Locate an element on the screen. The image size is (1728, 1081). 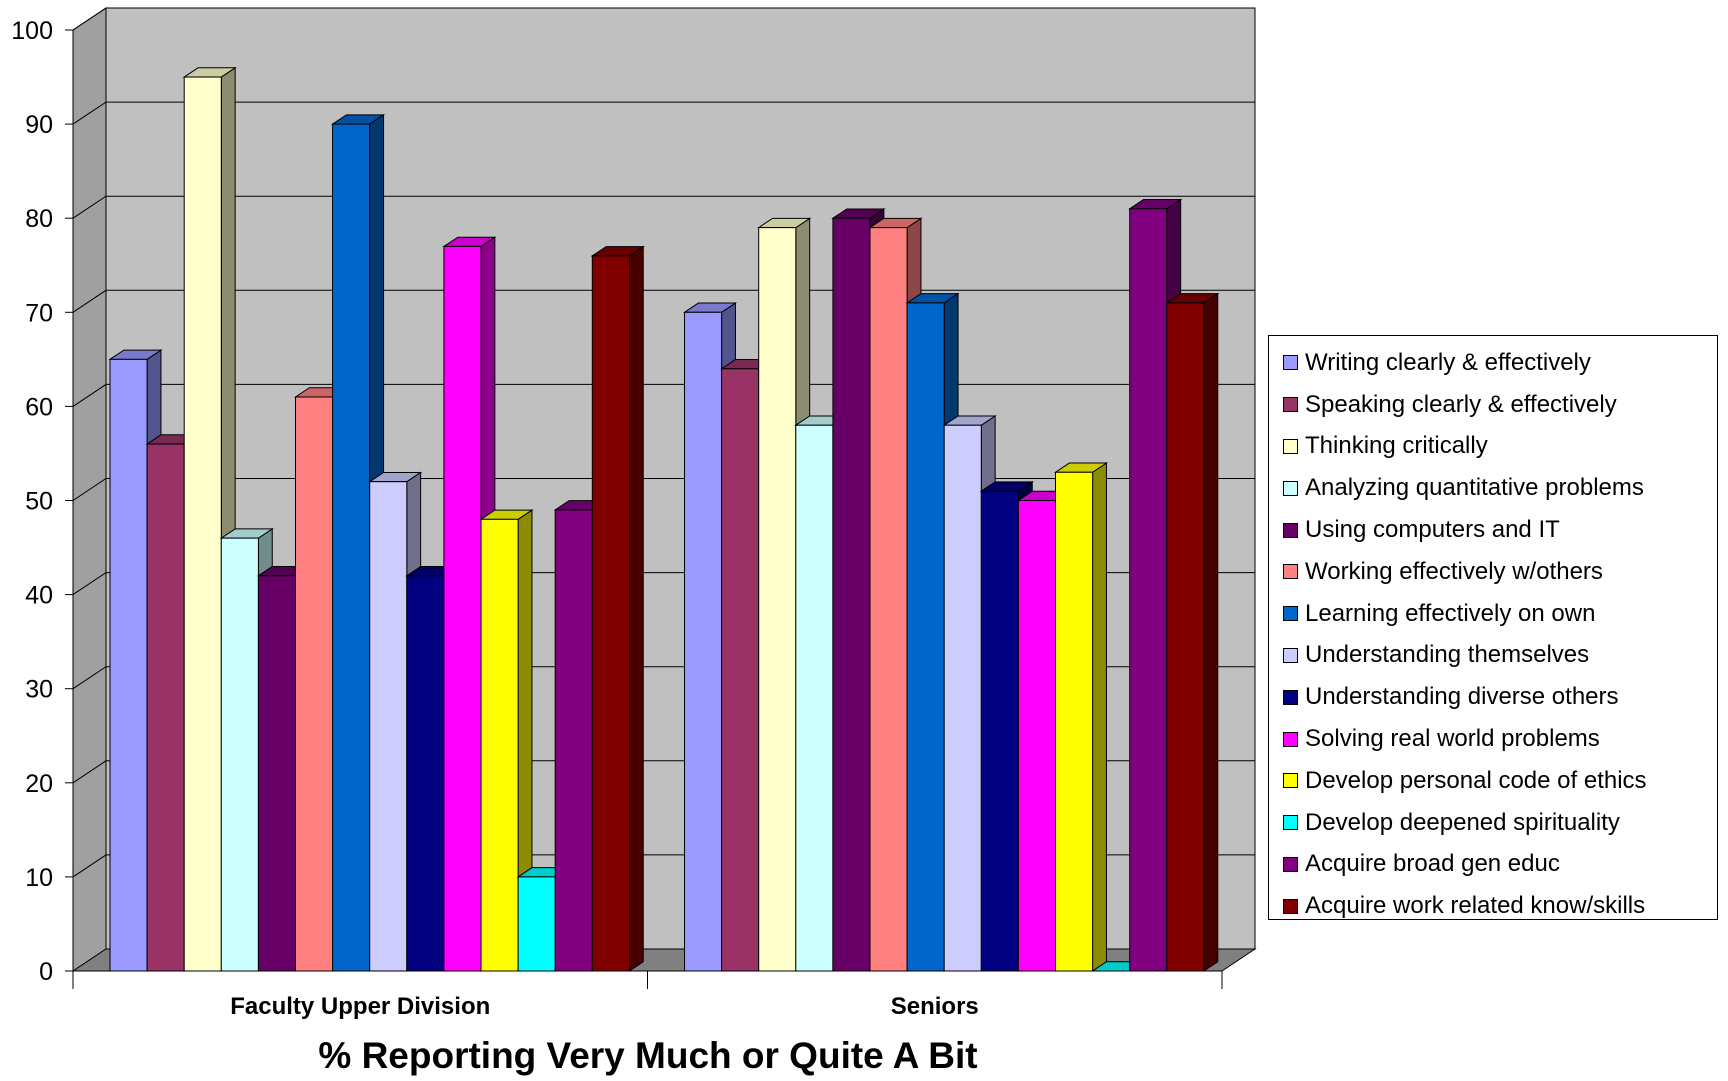
y-tick-label: 50 is located at coordinates (39, 502).